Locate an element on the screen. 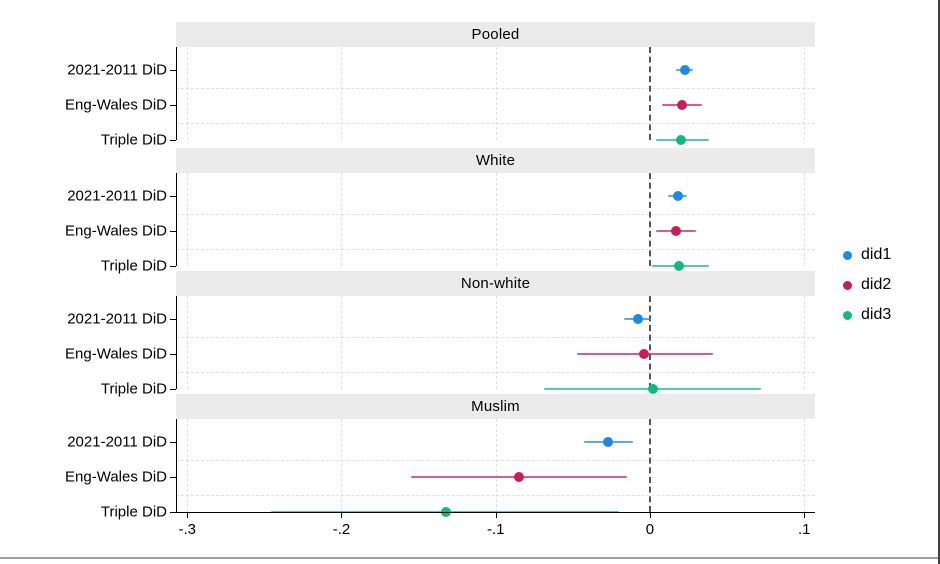  legend-item-did1: did1 is located at coordinates (867, 255).